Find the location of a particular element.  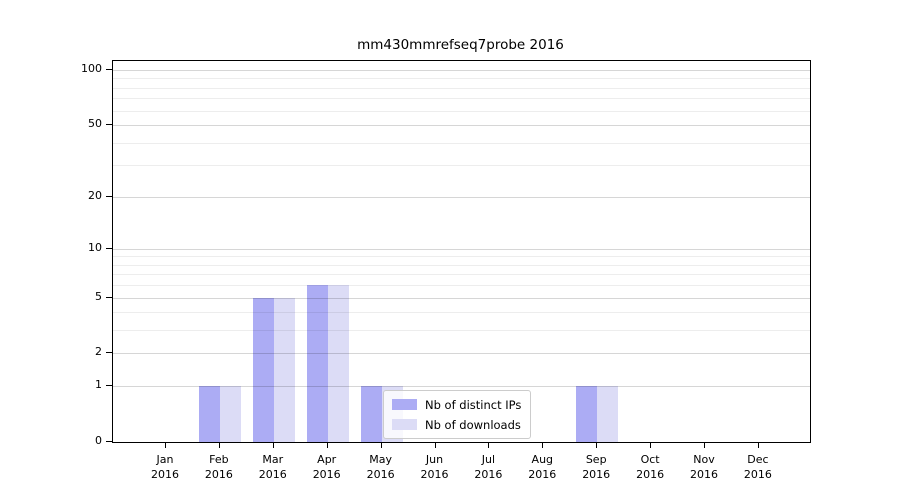

x-tick-month: Jun is located at coordinates (434, 459).